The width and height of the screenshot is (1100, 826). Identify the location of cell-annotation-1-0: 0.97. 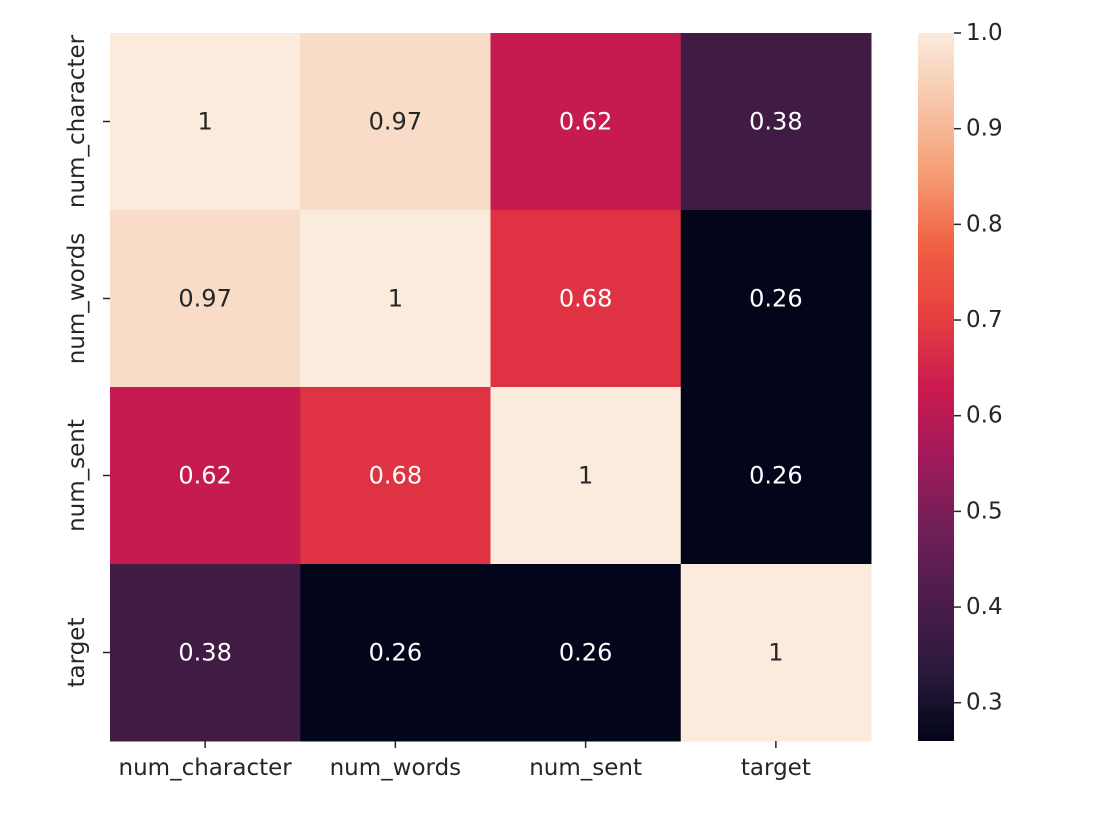
(204, 299).